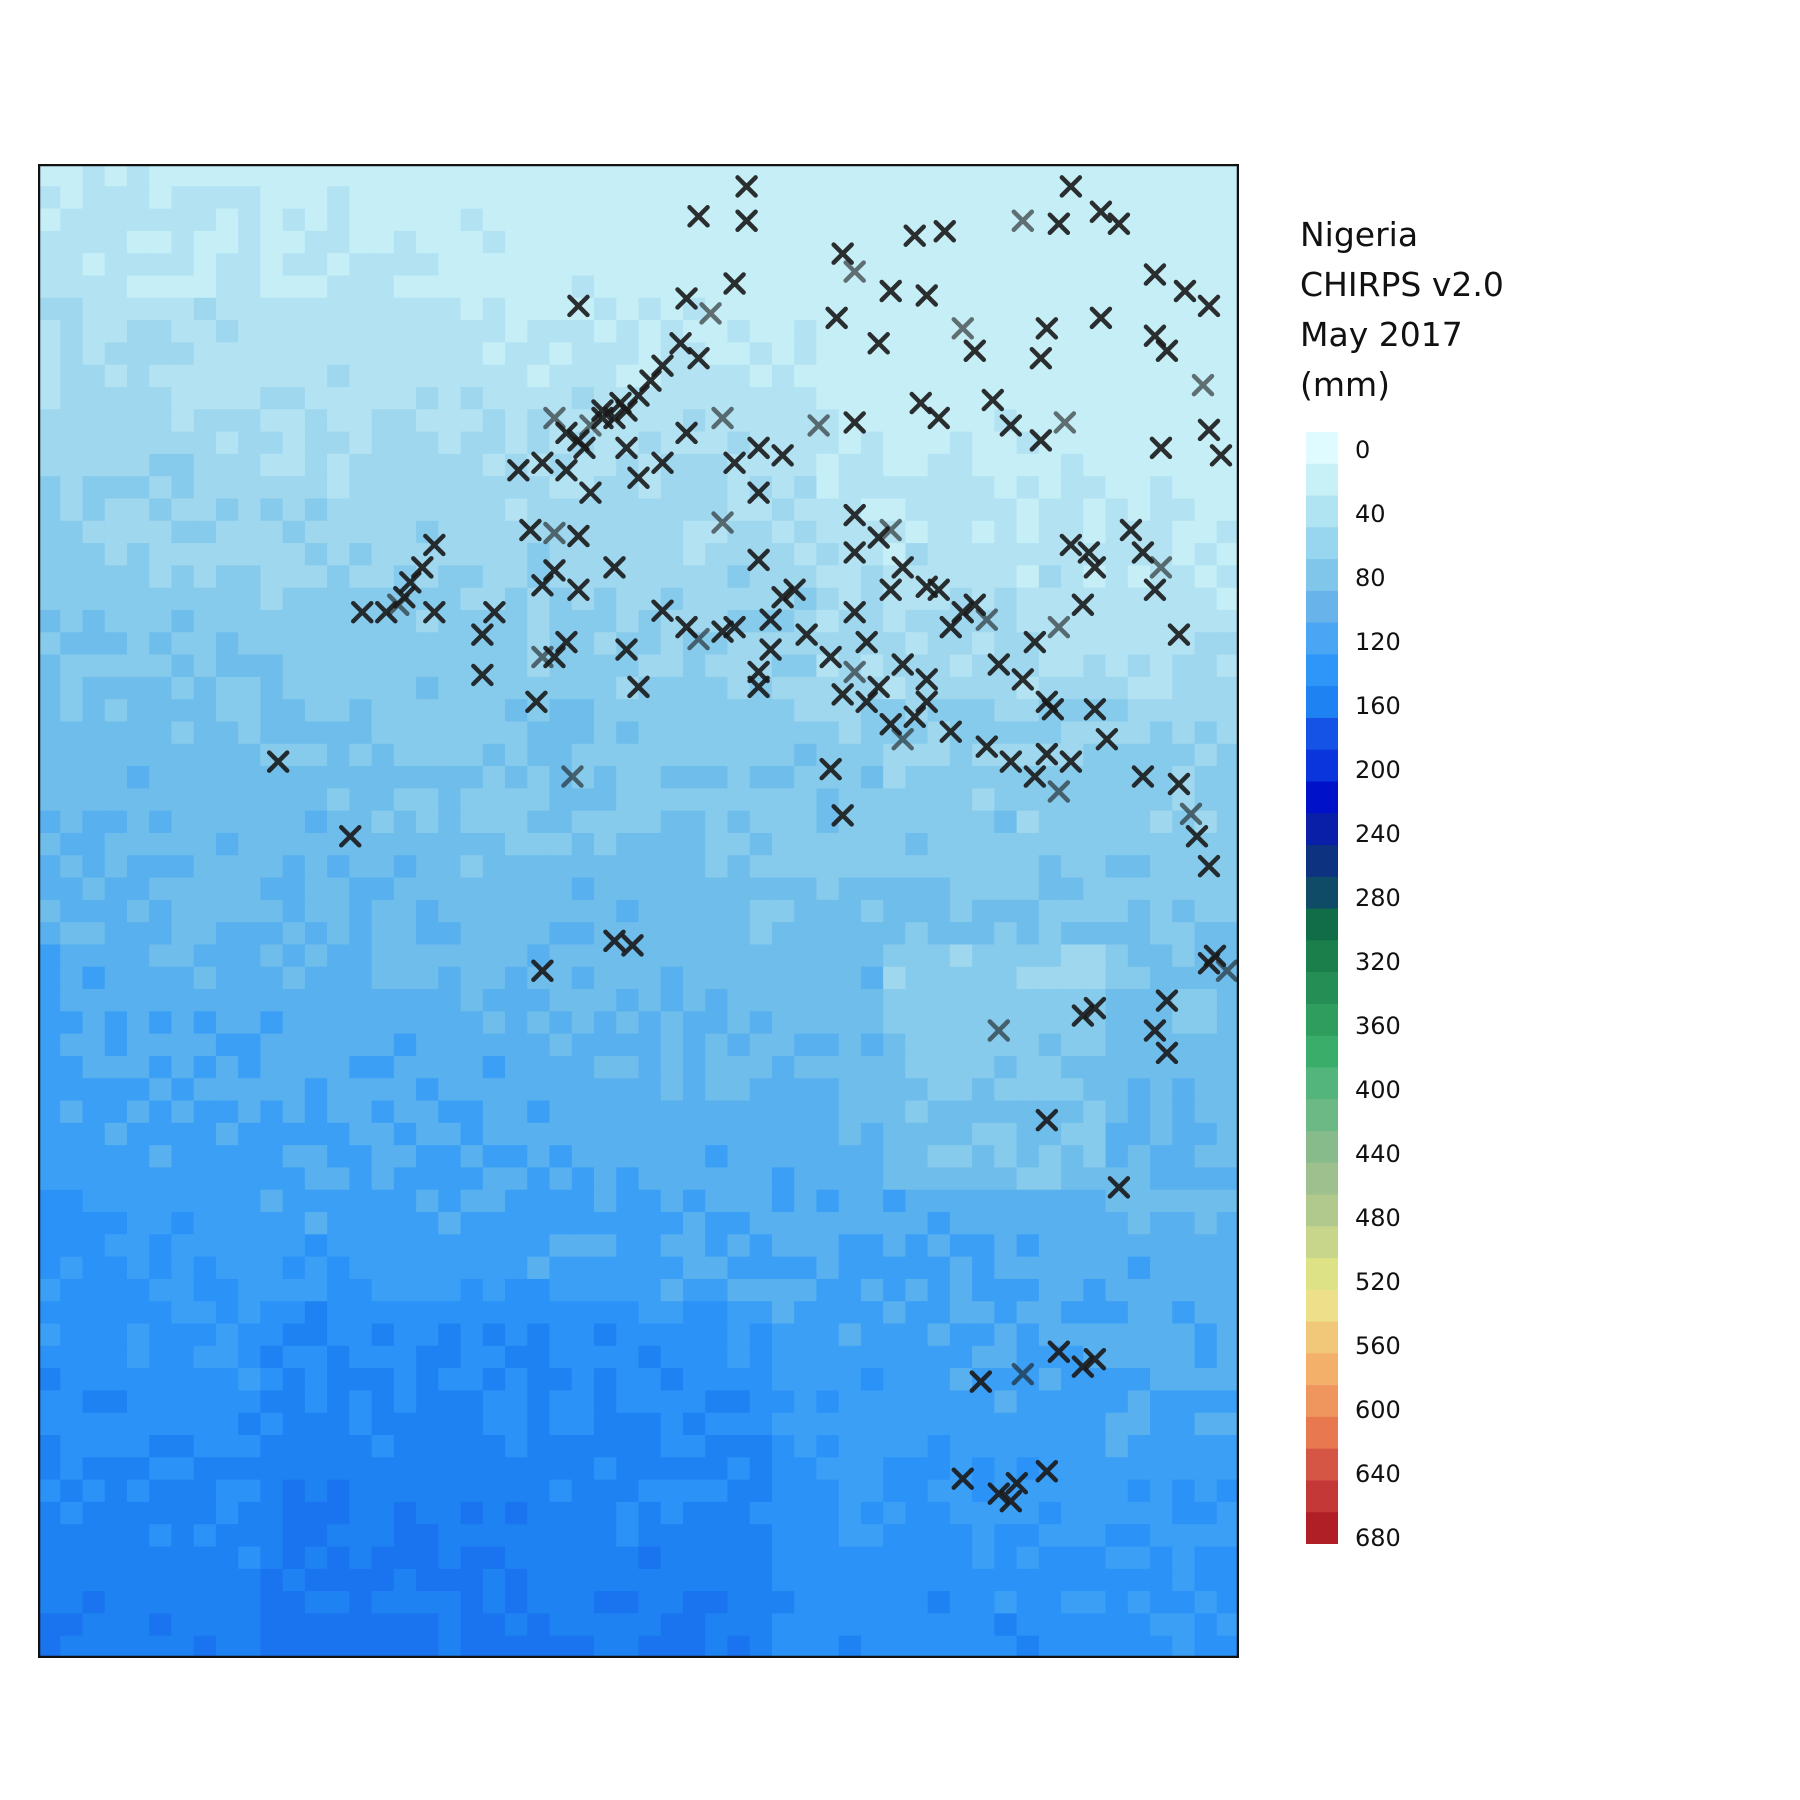 This screenshot has height=1800, width=1800. I want to click on colorbar-tick-label: 520, so click(1378, 1282).